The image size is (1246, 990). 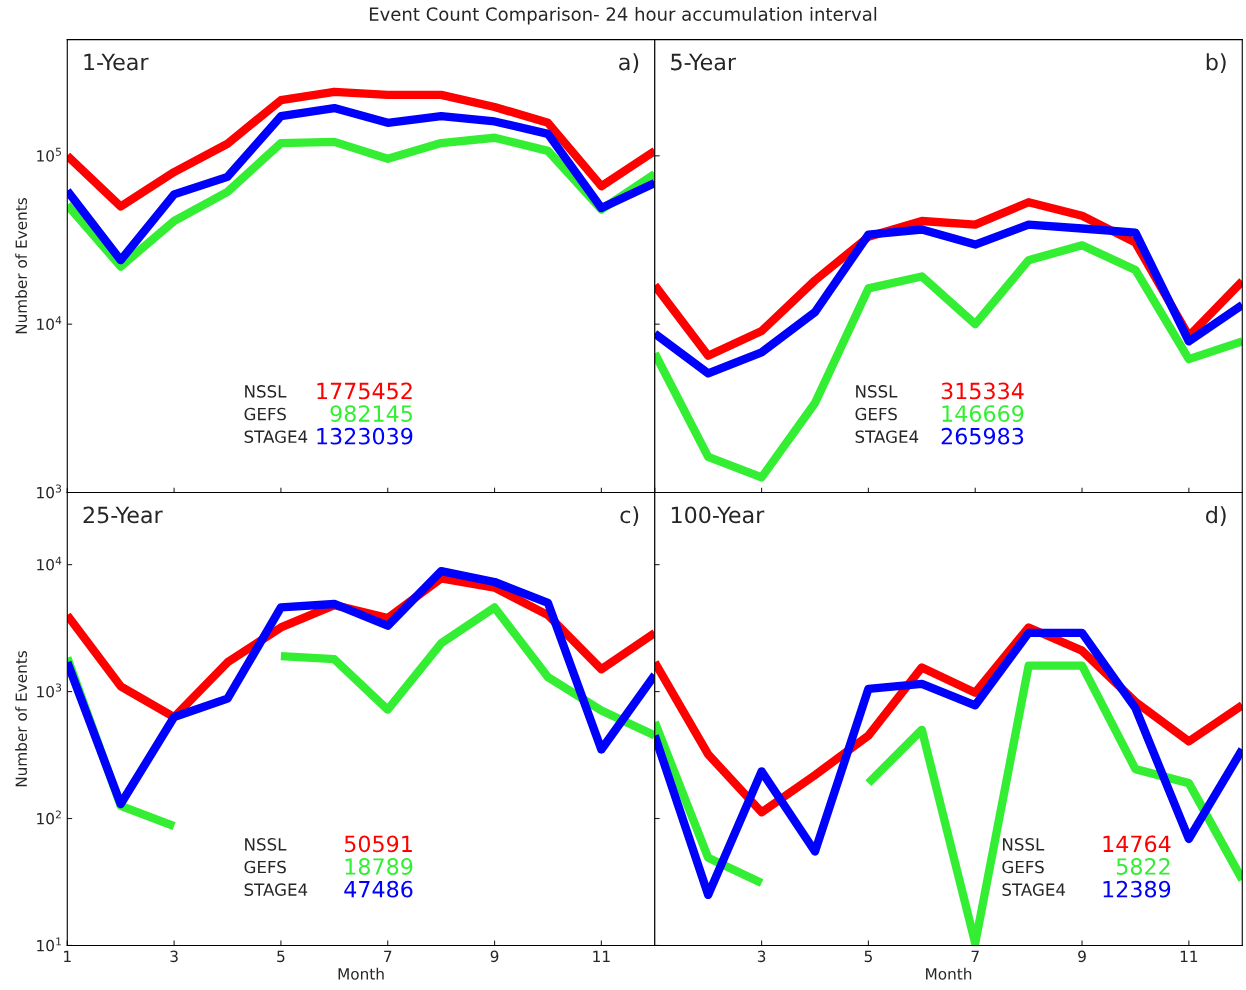 What do you see at coordinates (49, 154) in the screenshot?
I see `y-tick-label: 10$^{5}$` at bounding box center [49, 154].